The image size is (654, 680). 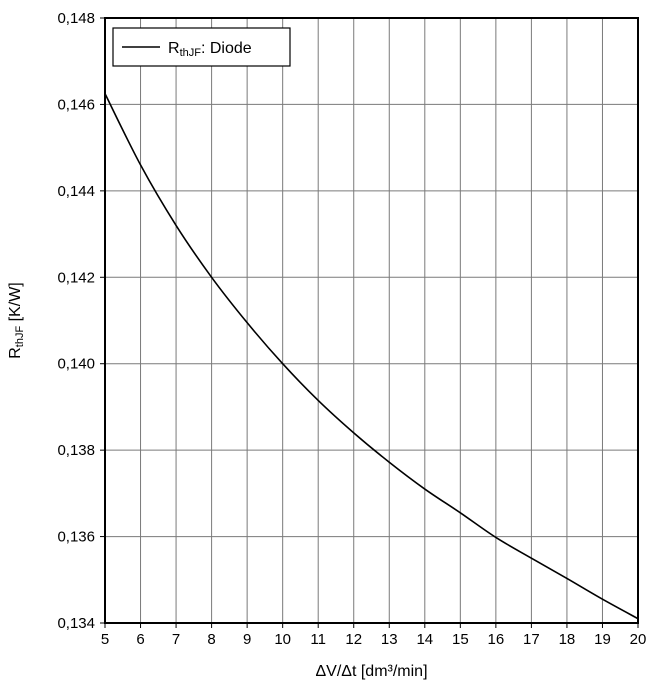 I want to click on legend-label: RthJF: Diode, so click(x=210, y=49).